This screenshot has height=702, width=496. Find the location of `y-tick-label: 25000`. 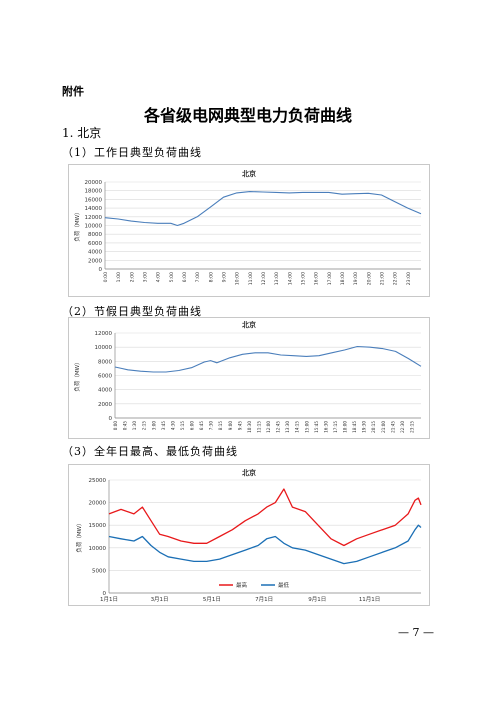

y-tick-label: 25000 is located at coordinates (98, 481).